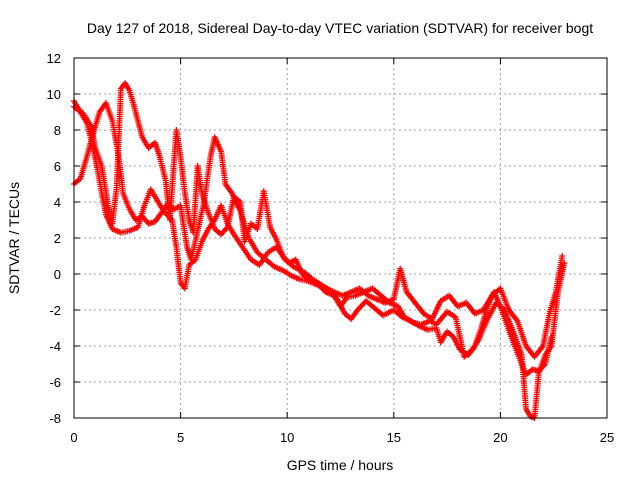 The width and height of the screenshot is (640, 480). What do you see at coordinates (287, 437) in the screenshot?
I see `x-tick-label: 10` at bounding box center [287, 437].